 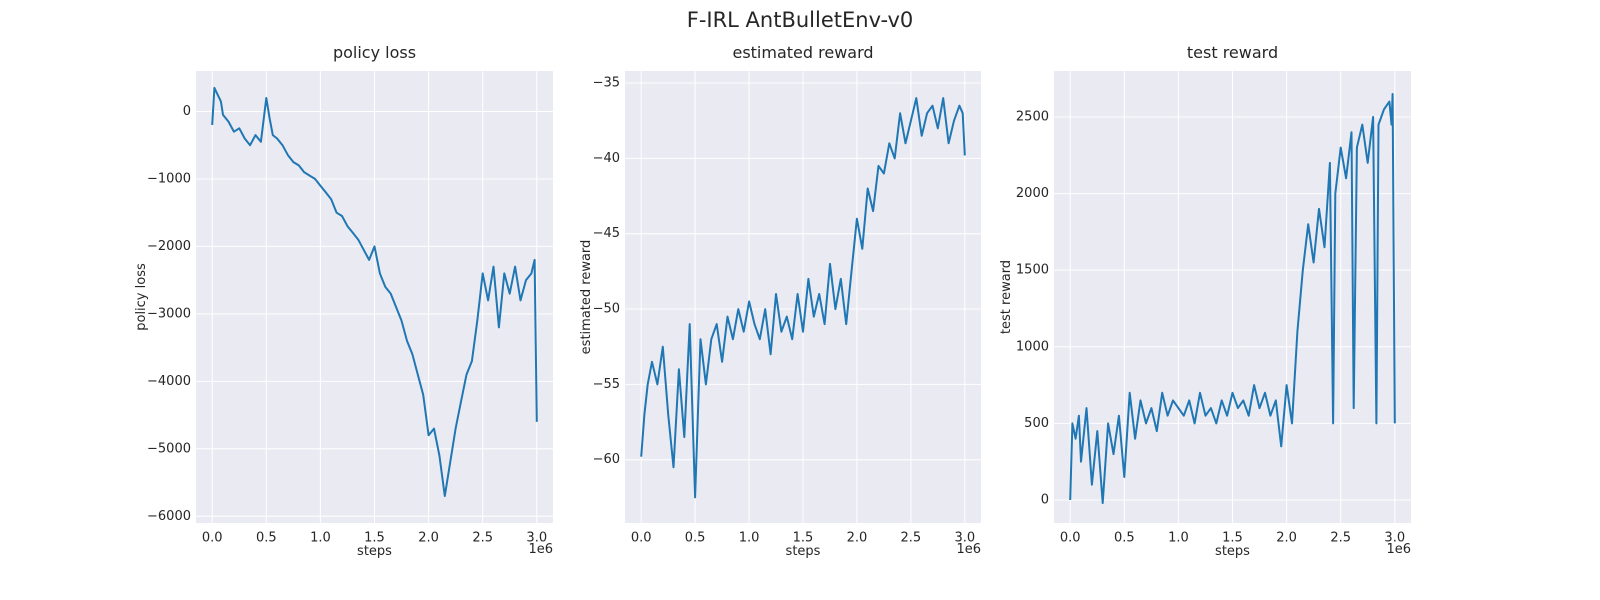 What do you see at coordinates (1006, 297) in the screenshot?
I see `y-axis-label: test reward` at bounding box center [1006, 297].